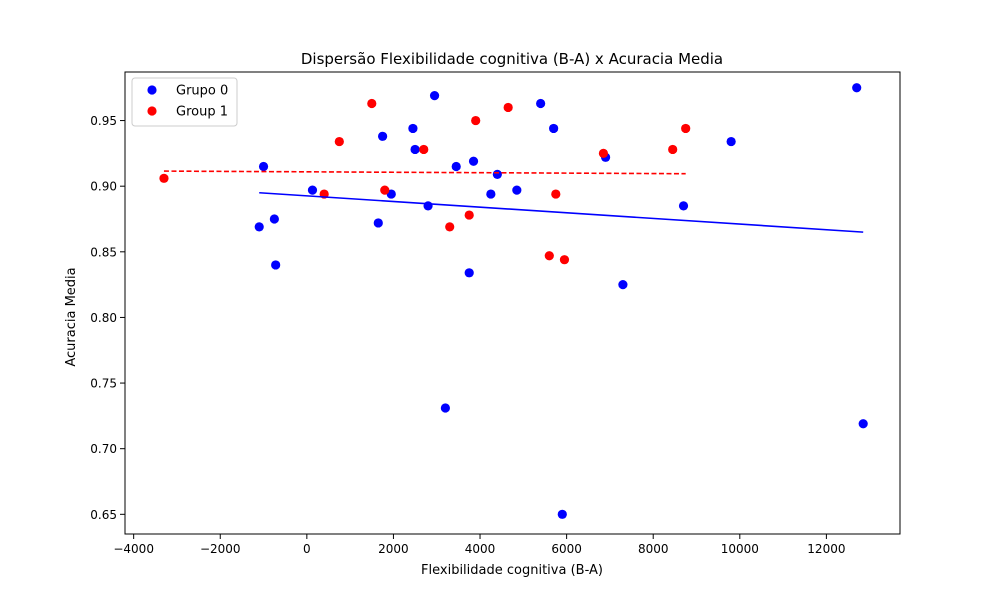 Image resolution: width=1000 pixels, height=600 pixels. What do you see at coordinates (480, 549) in the screenshot?
I see `x-tick-label-4: 4000` at bounding box center [480, 549].